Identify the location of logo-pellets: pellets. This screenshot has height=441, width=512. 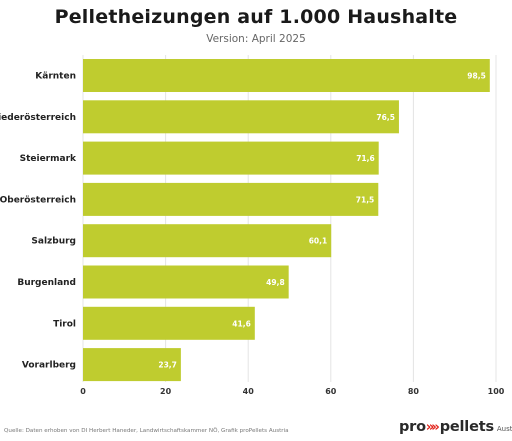
(466, 427).